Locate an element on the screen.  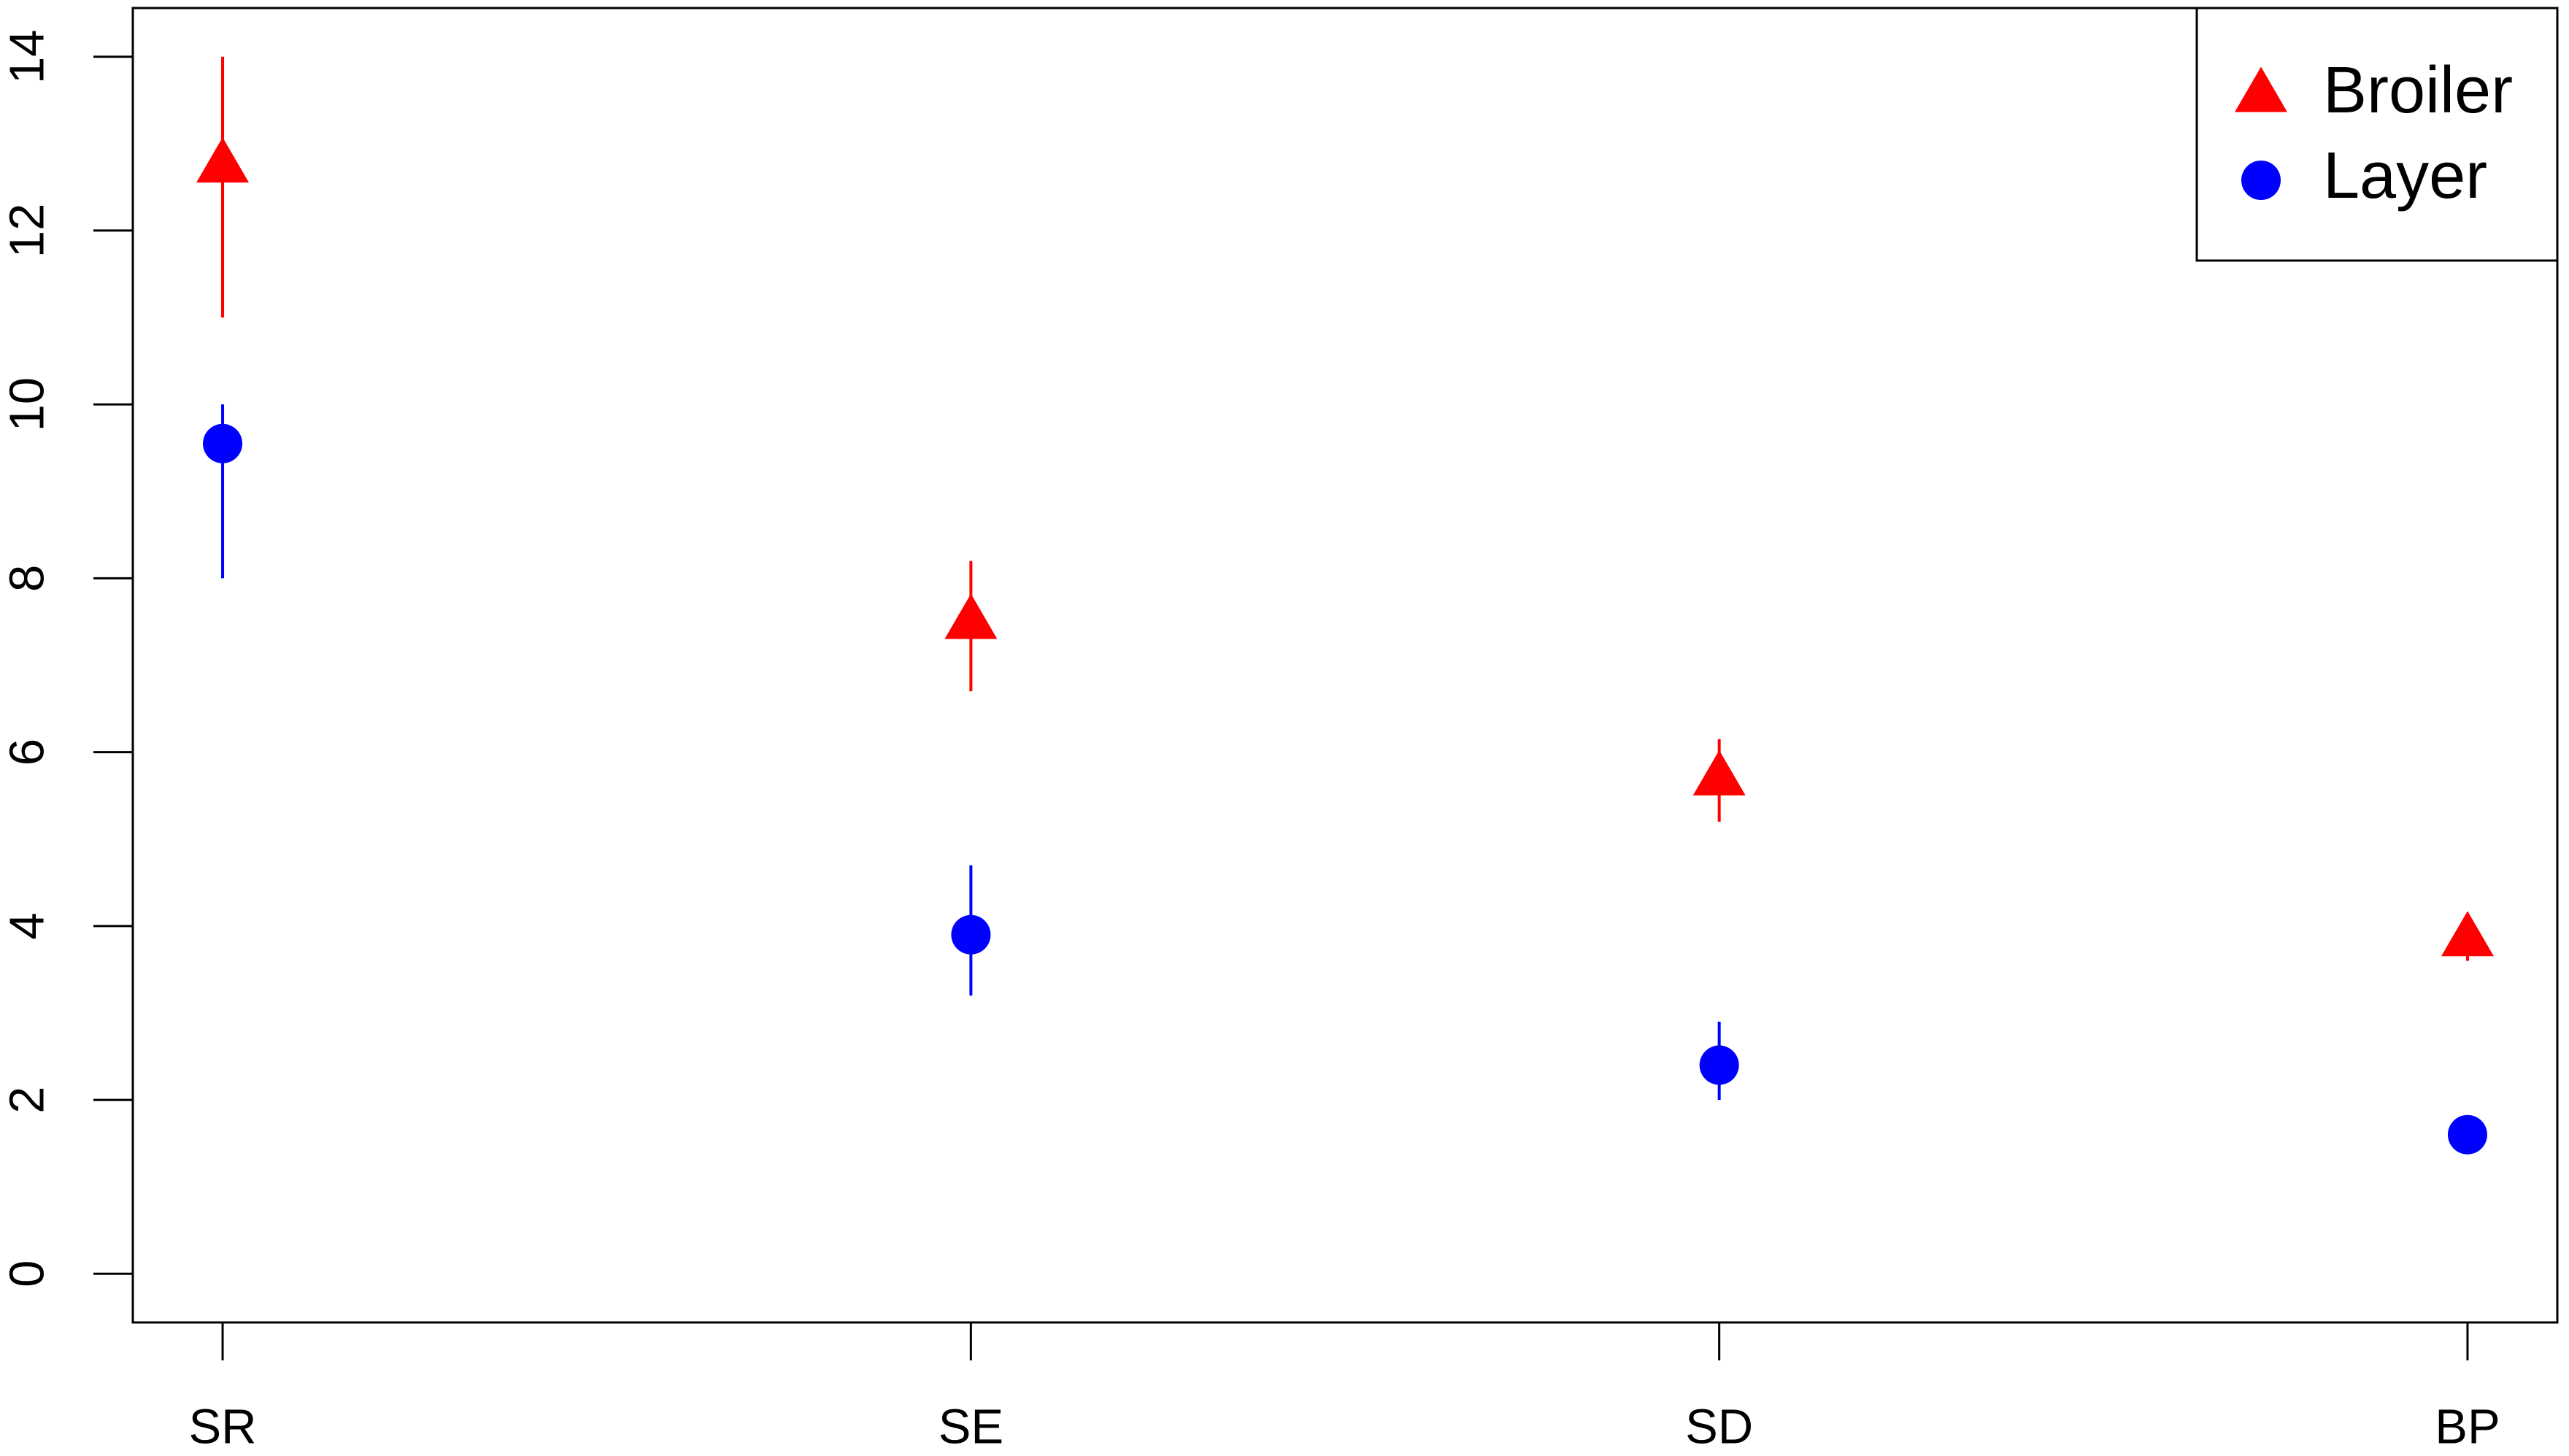
legend-frame is located at coordinates (2377, 134).